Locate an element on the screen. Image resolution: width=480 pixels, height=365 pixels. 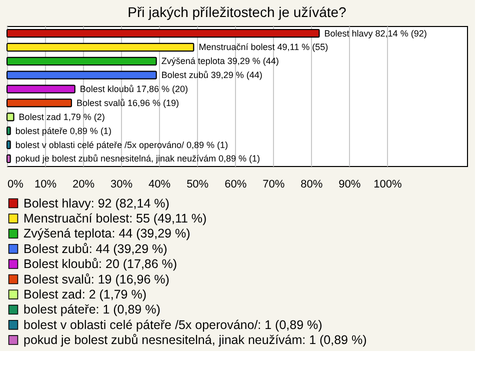
x-tick-label: 30% is located at coordinates (121, 184).